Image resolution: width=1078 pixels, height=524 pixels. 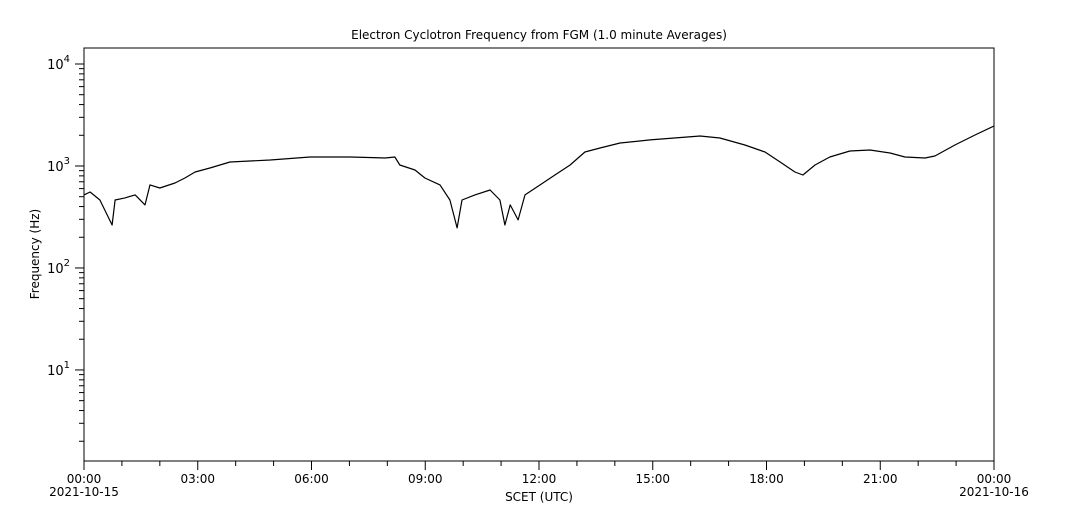 I want to click on x-tick-date-label: 2021-10-16, so click(x=994, y=492).